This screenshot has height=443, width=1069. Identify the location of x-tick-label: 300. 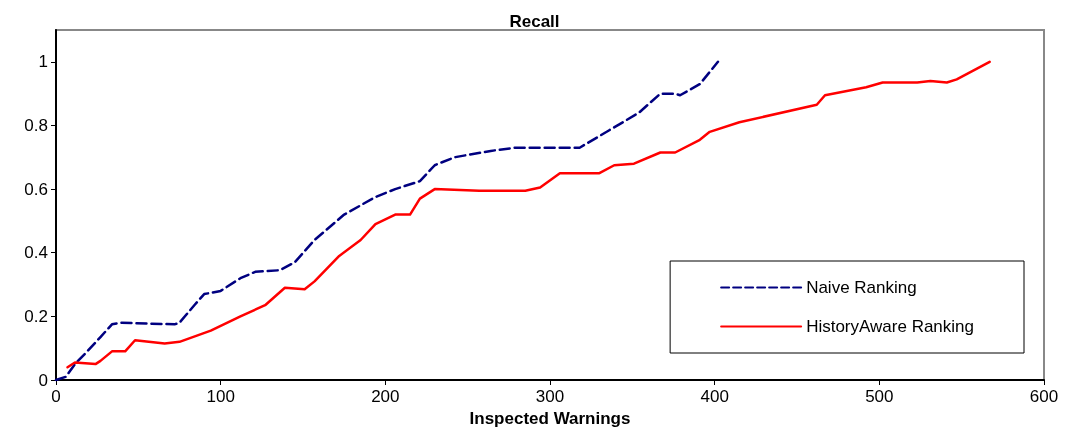
(550, 396).